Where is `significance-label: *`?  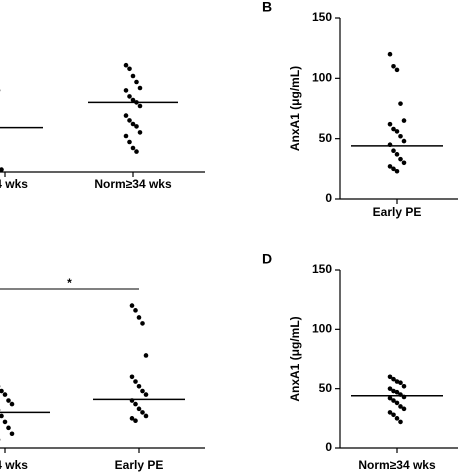 significance-label: * is located at coordinates (69, 283).